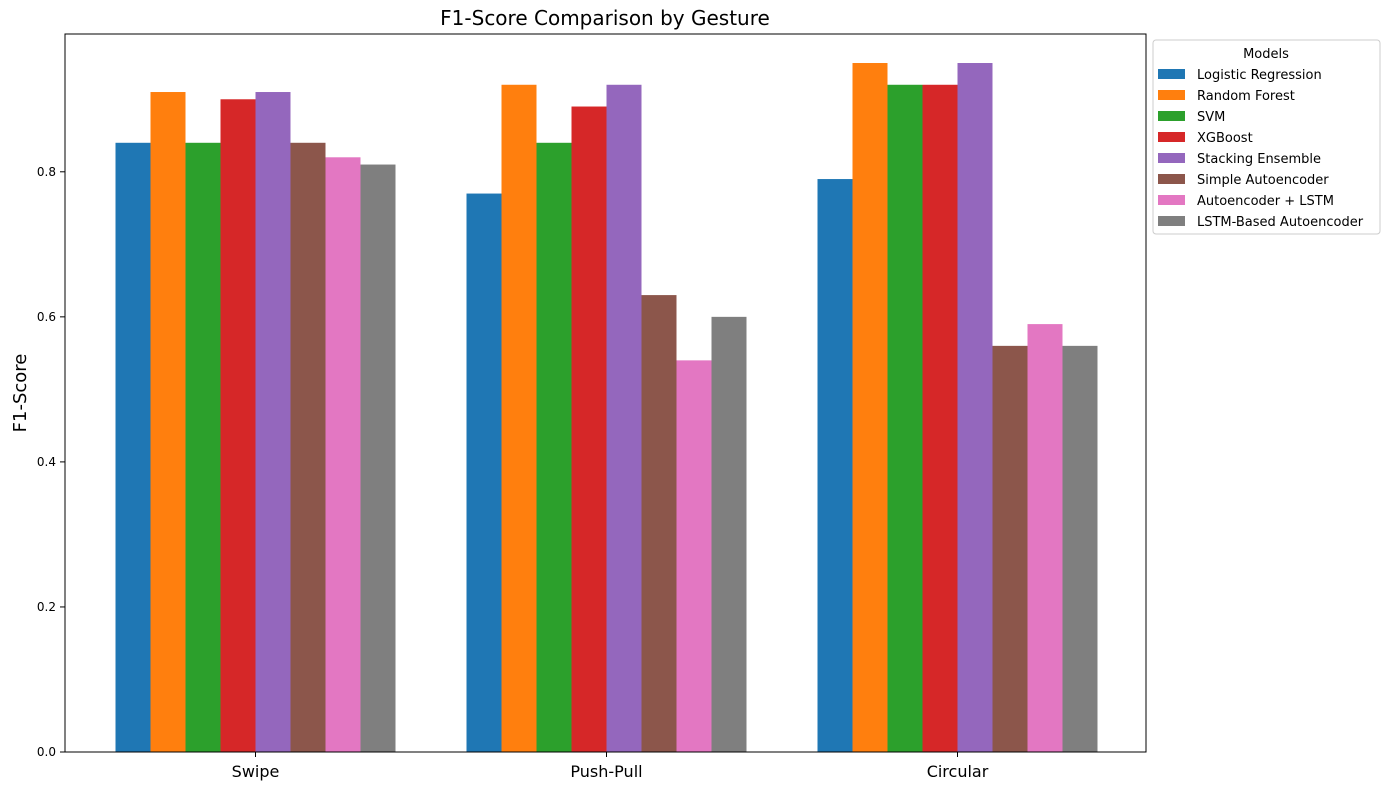 Image resolution: width=1390 pixels, height=794 pixels. I want to click on x-tick-label: Swipe, so click(256, 771).